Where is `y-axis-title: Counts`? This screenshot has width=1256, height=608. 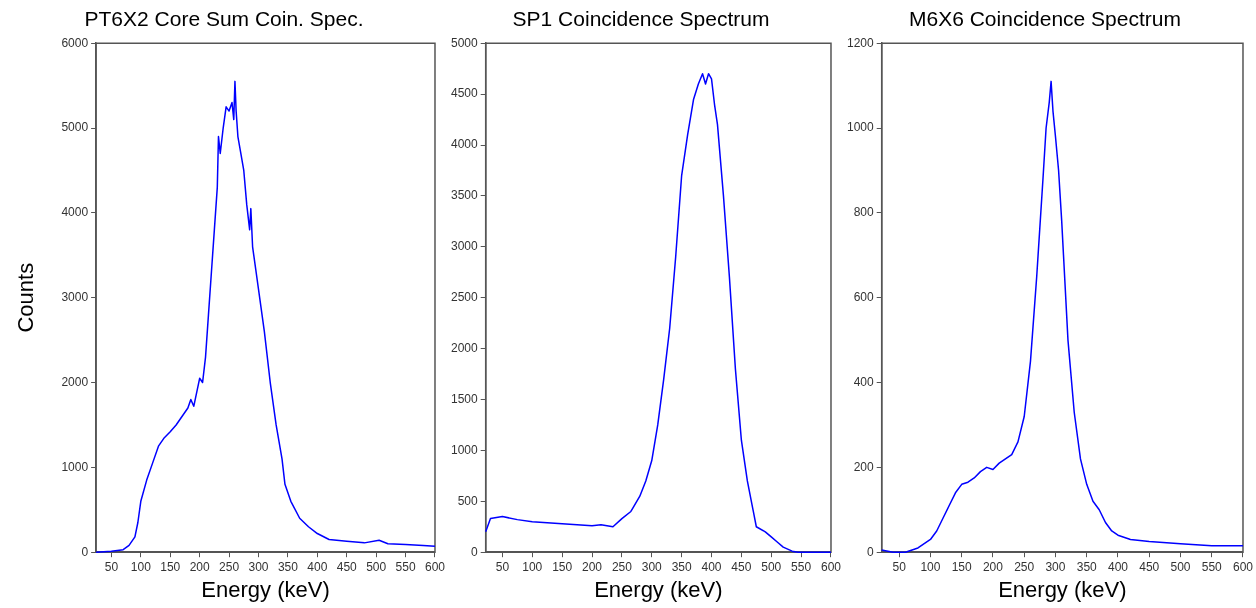 y-axis-title: Counts is located at coordinates (26, 297).